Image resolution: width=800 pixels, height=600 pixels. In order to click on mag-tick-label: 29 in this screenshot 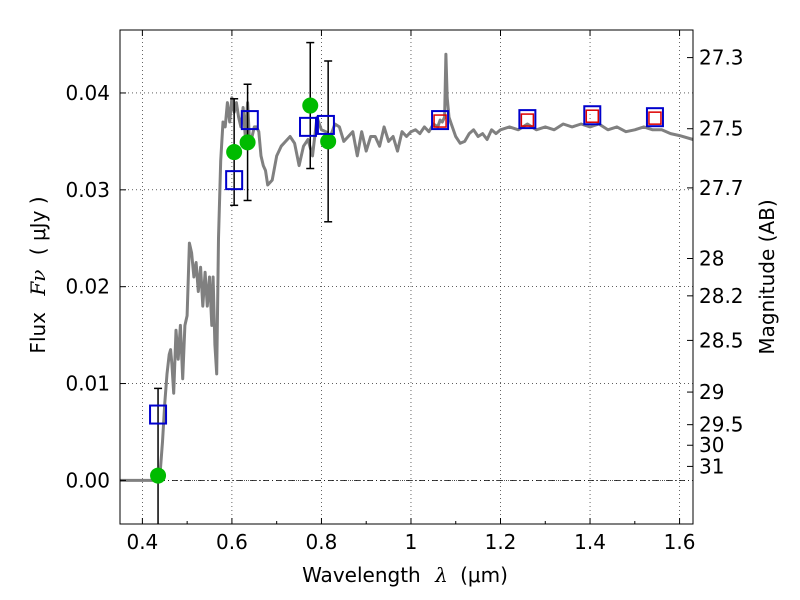, I will do `click(711, 392)`.